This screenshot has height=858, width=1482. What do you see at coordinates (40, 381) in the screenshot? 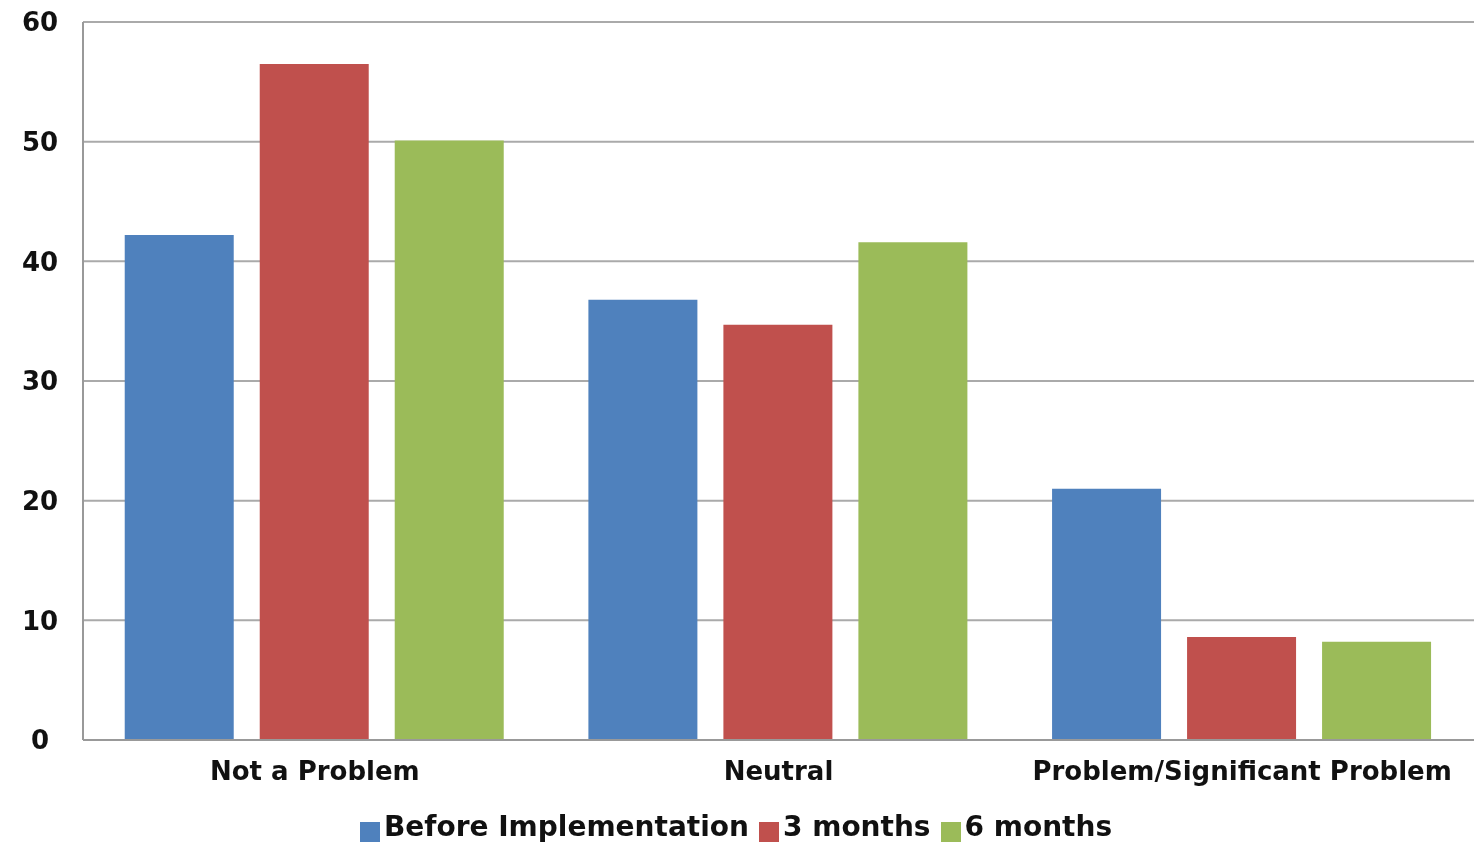
I see `y-tick-label: 30` at bounding box center [40, 381].